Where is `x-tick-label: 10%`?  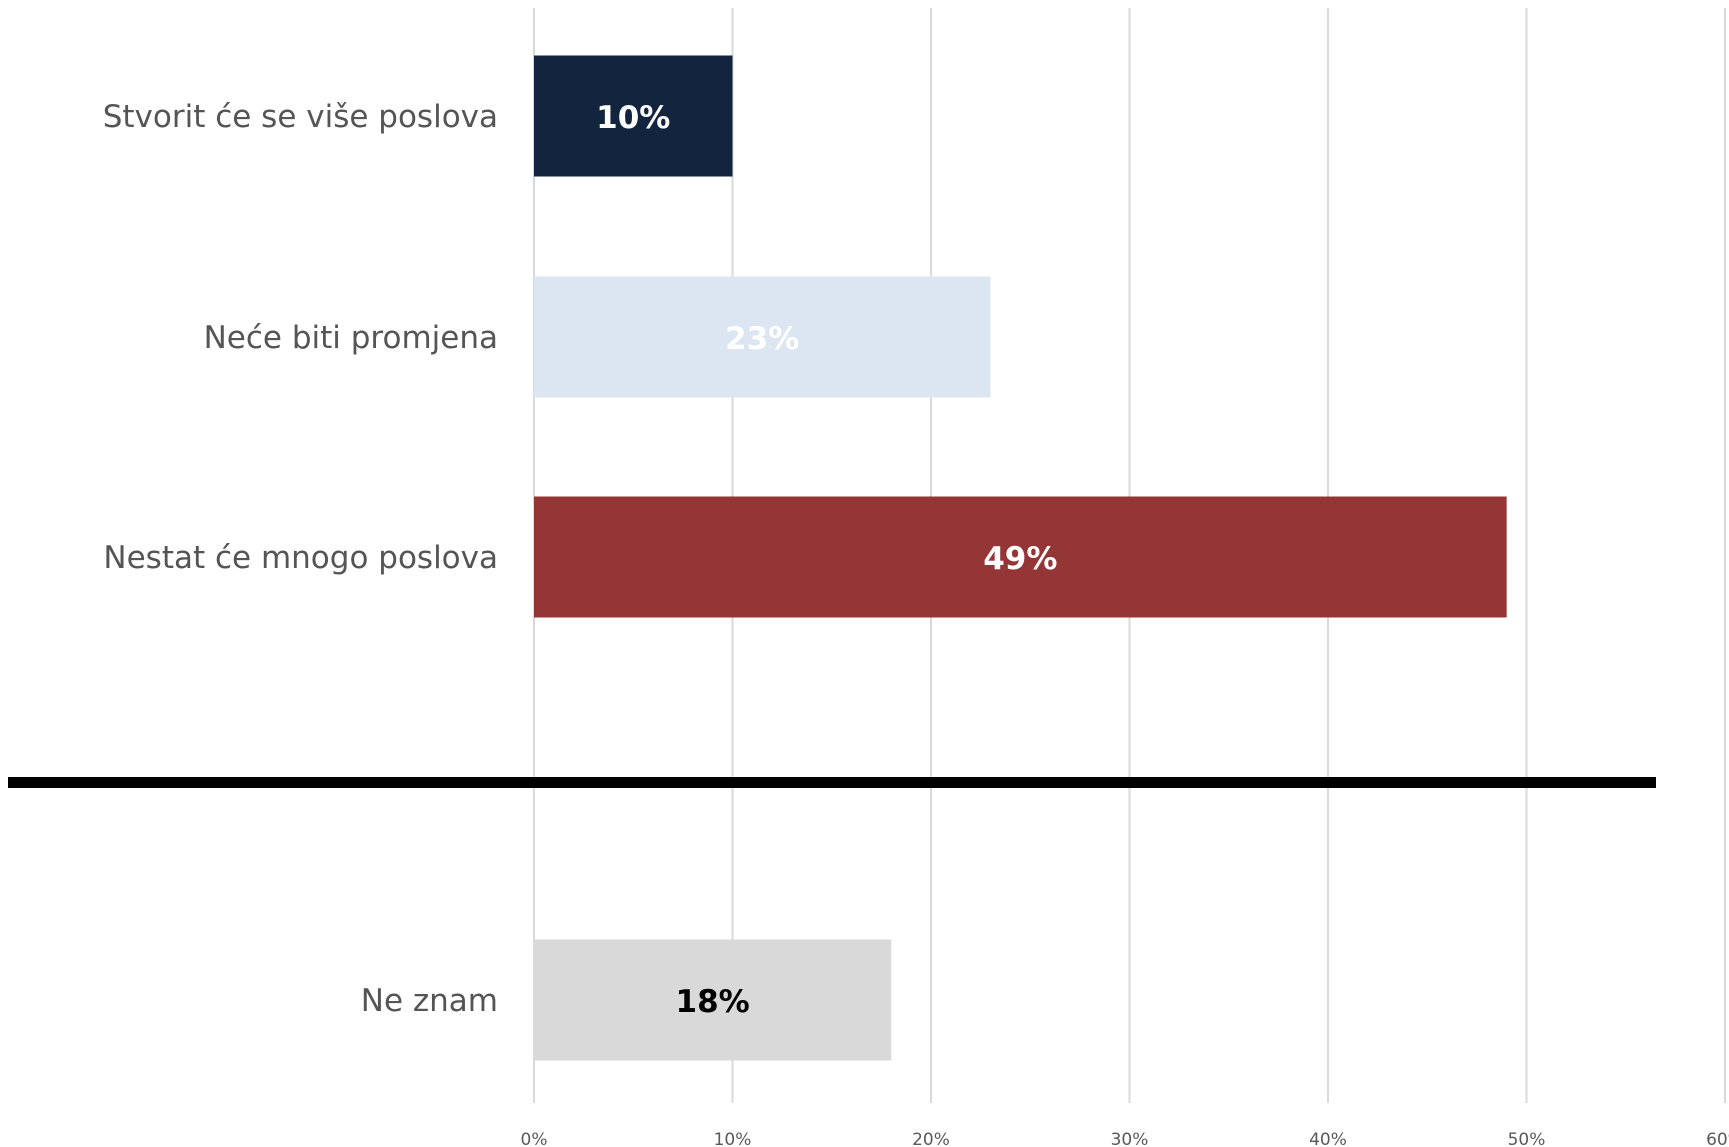 x-tick-label: 10% is located at coordinates (733, 1138).